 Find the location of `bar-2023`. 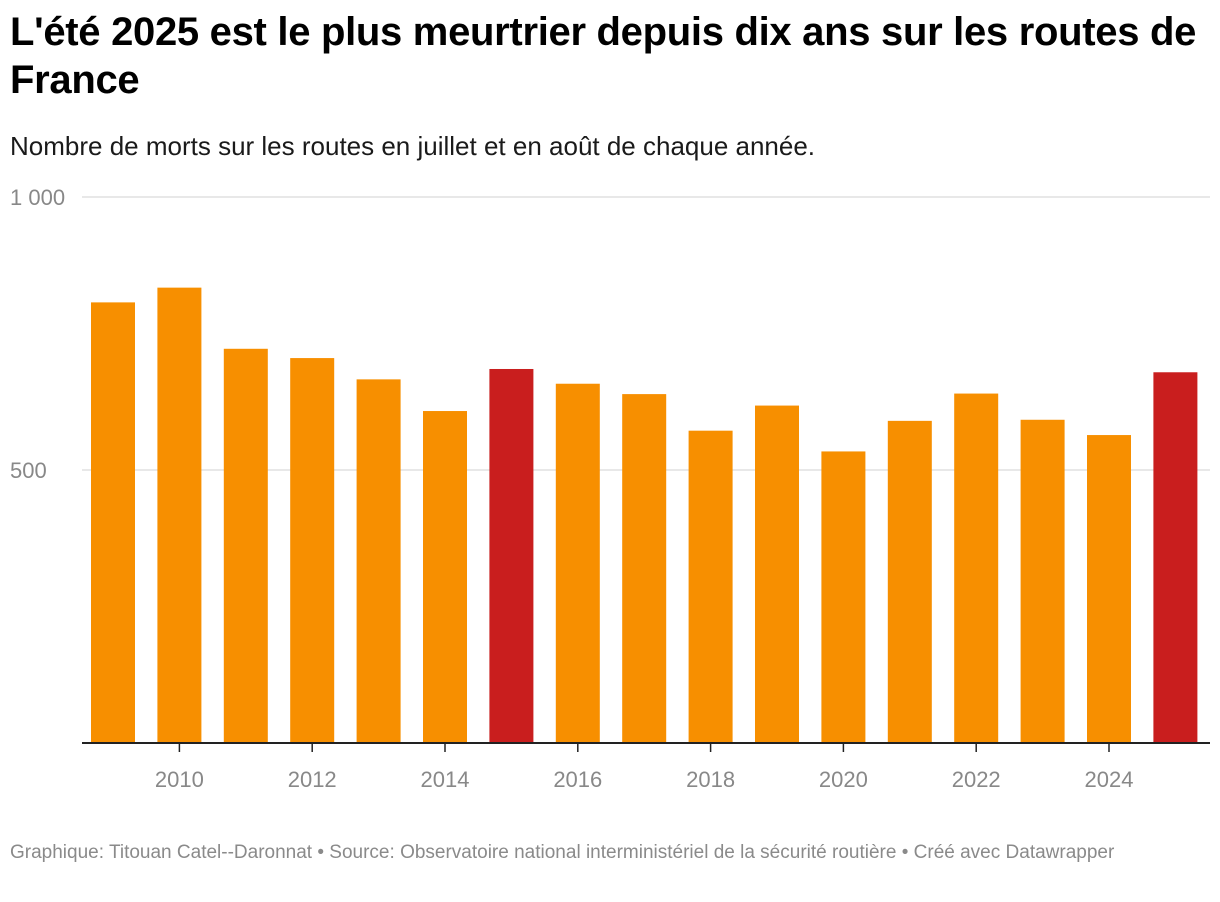

bar-2023 is located at coordinates (1042, 581).